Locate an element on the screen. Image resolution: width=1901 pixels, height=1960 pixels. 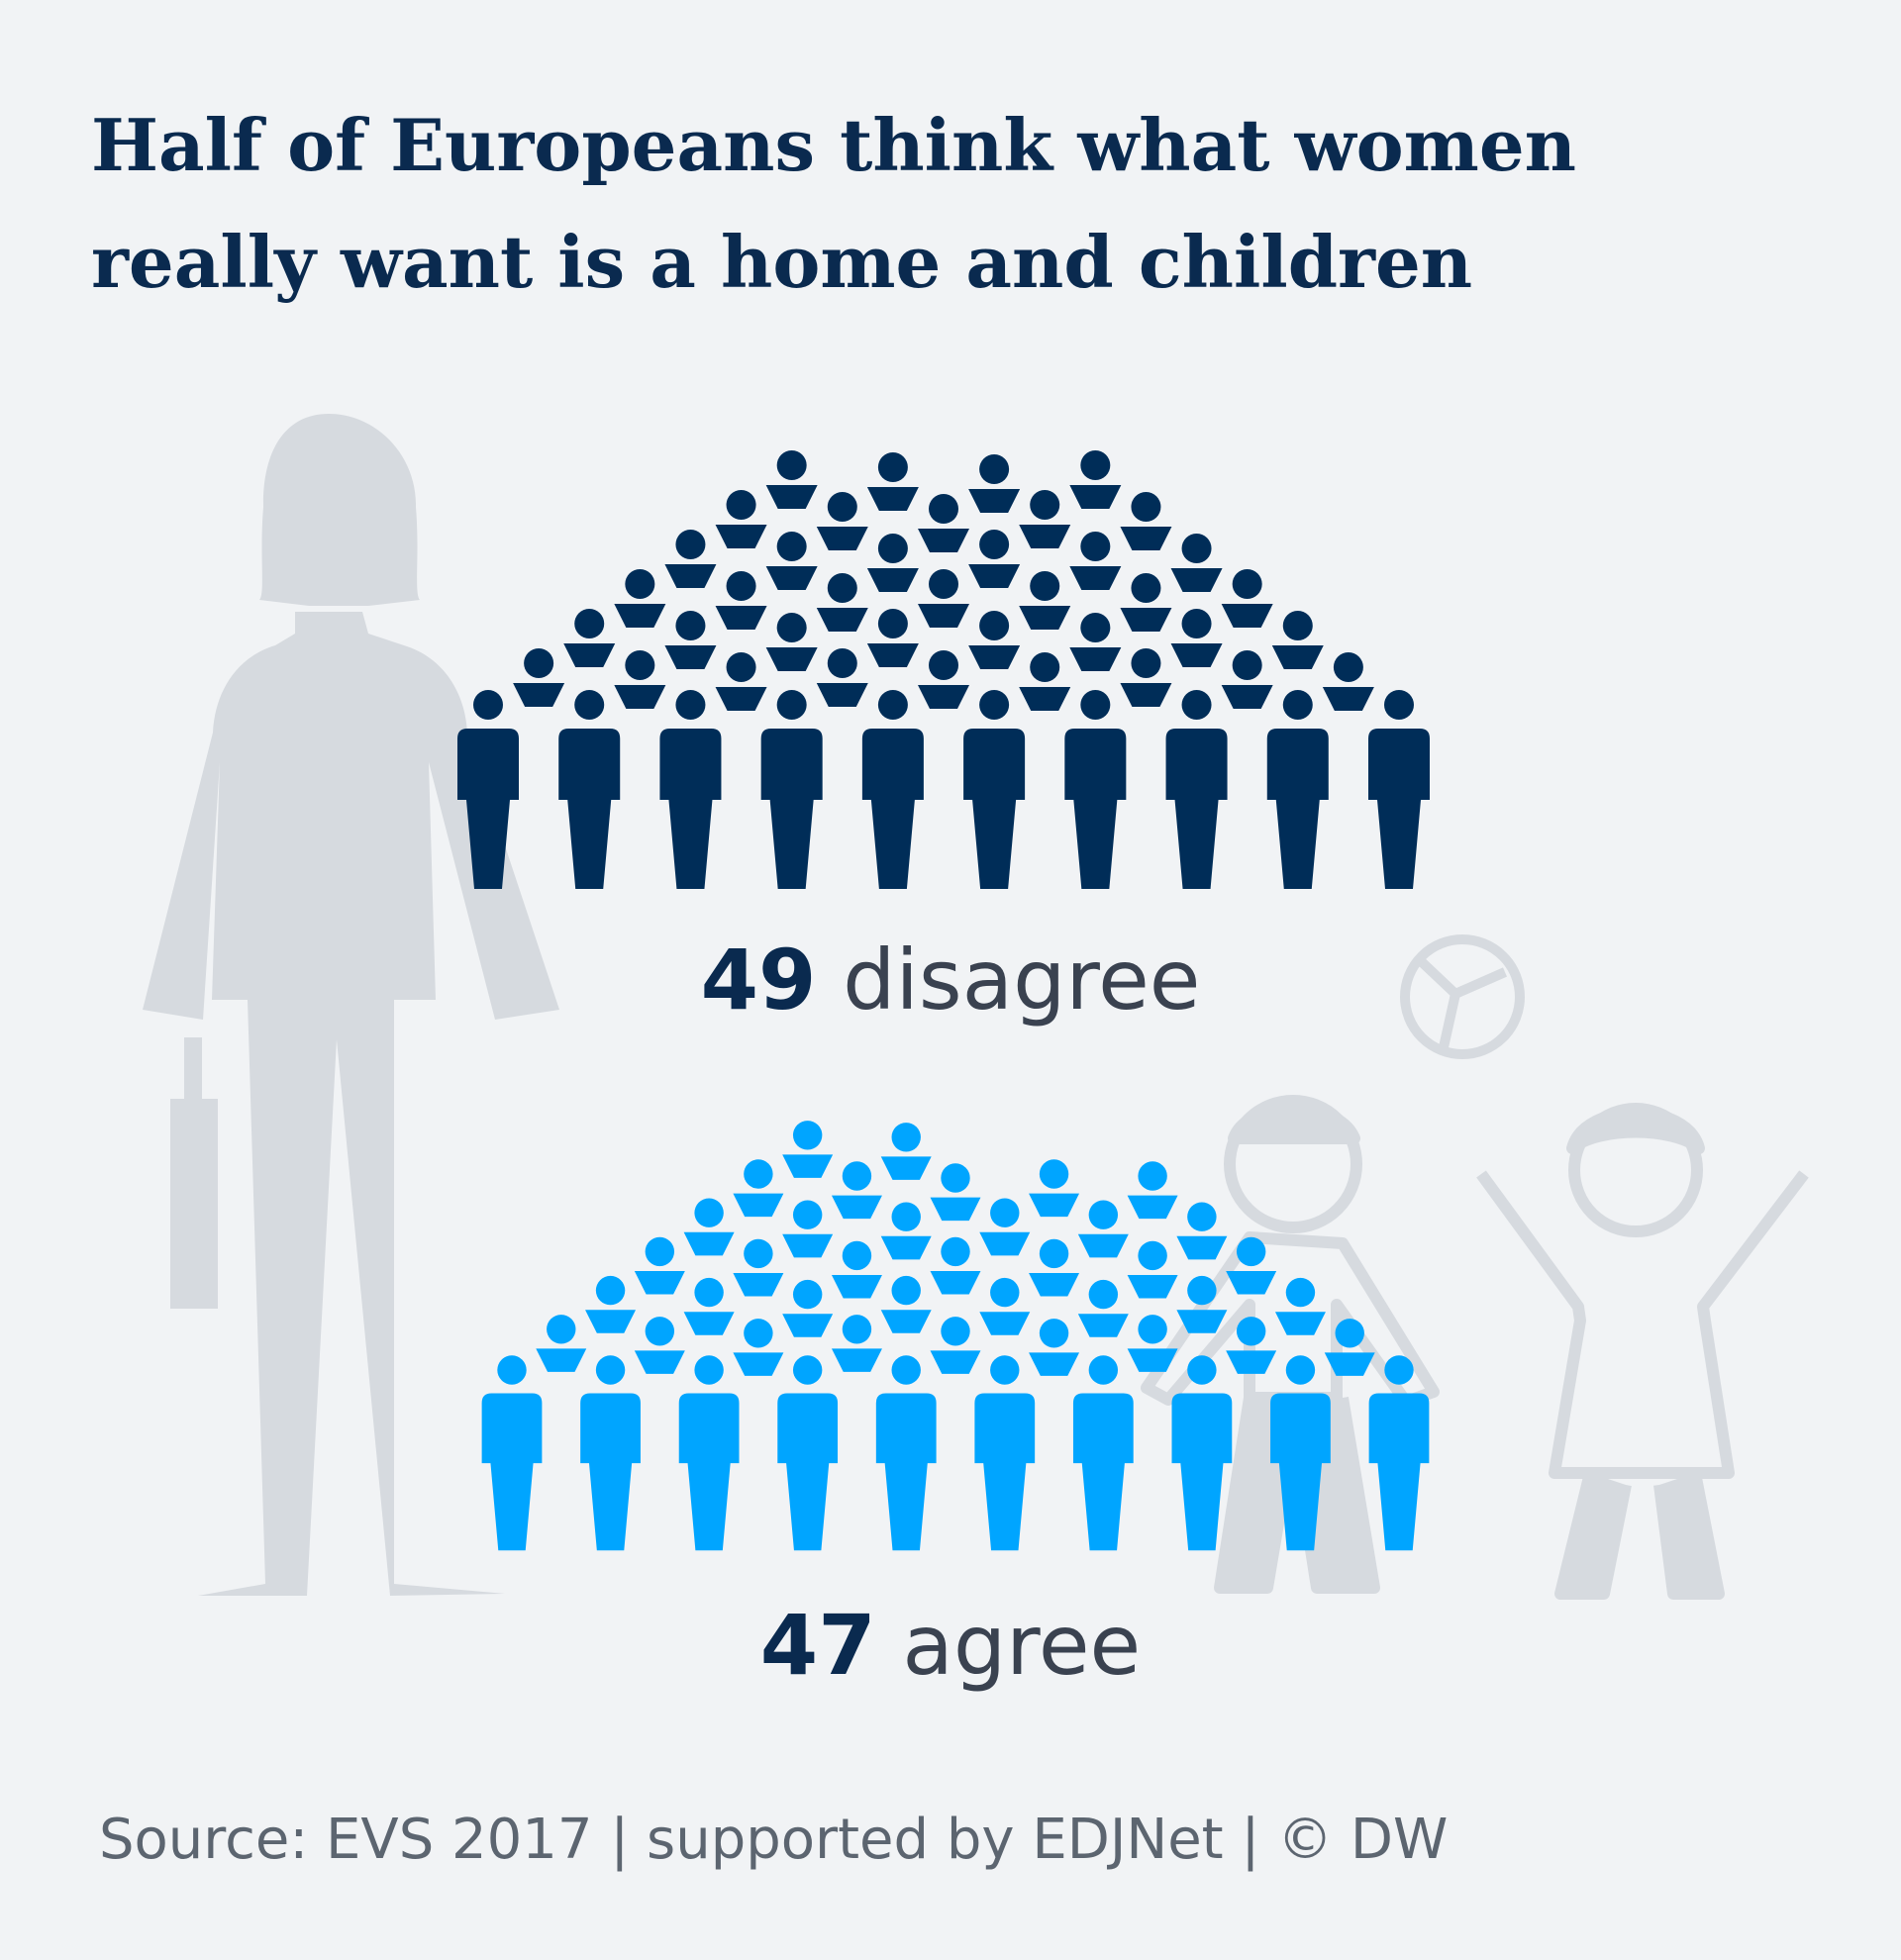
disagree-label: 49 disagree is located at coordinates (950, 980).